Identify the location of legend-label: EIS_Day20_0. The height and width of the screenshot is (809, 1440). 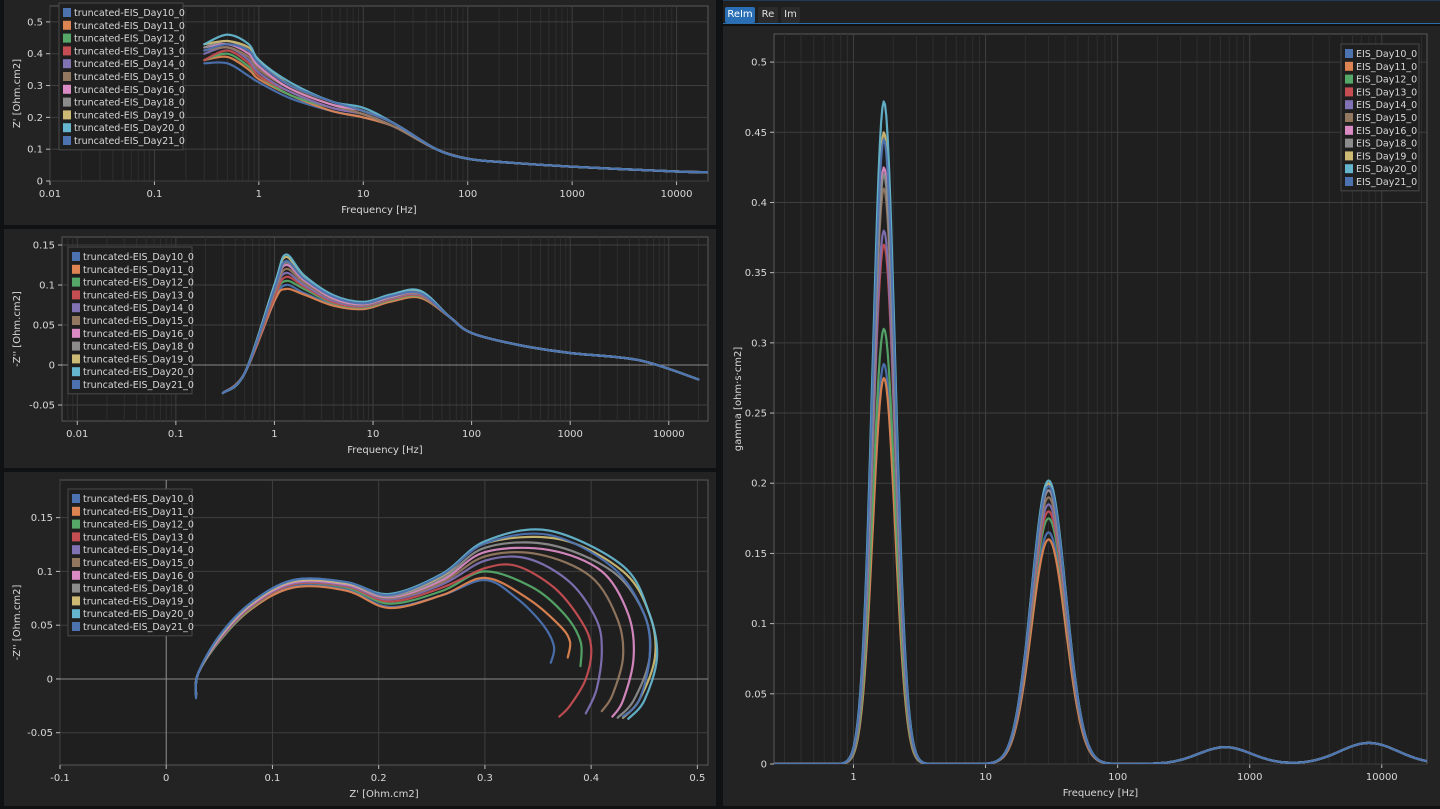
(1386, 169).